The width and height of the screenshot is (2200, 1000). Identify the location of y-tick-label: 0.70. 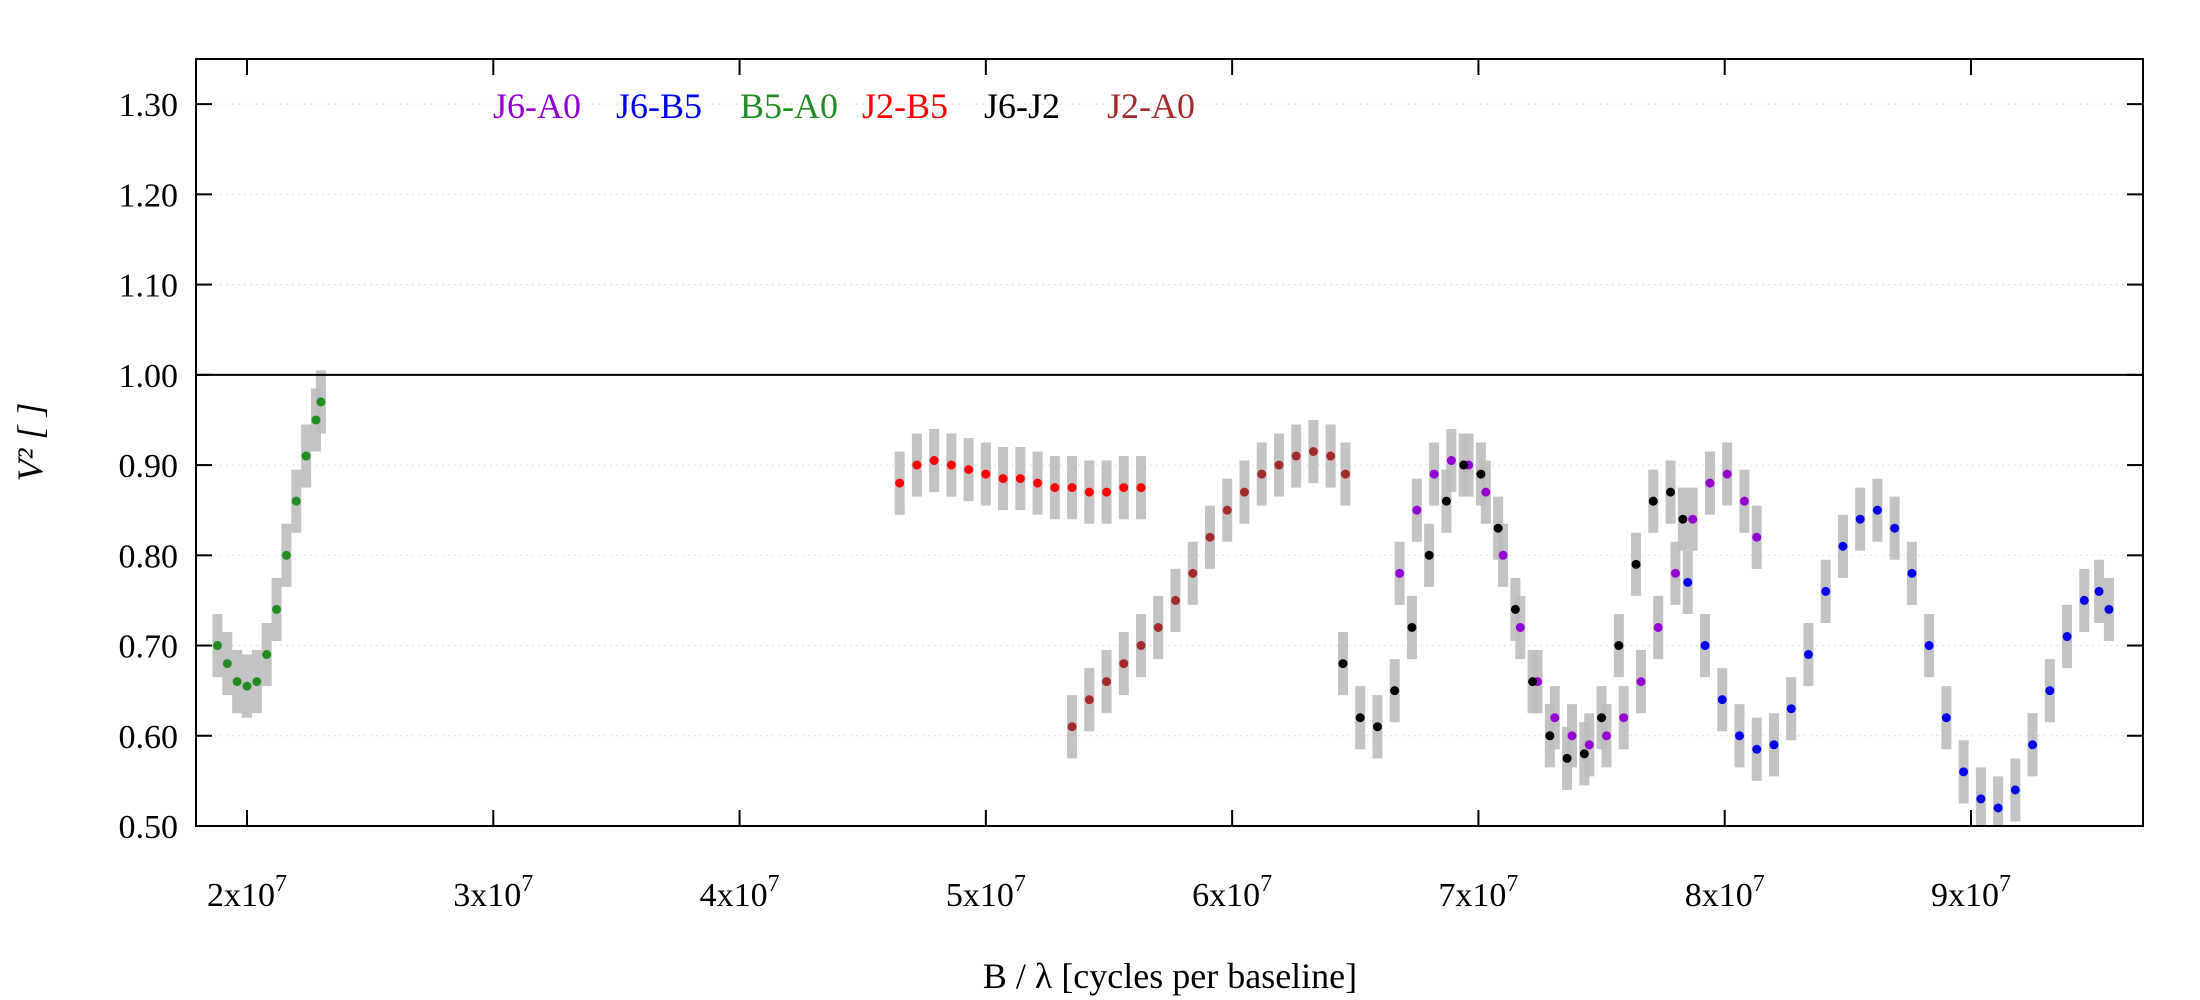
(149, 647).